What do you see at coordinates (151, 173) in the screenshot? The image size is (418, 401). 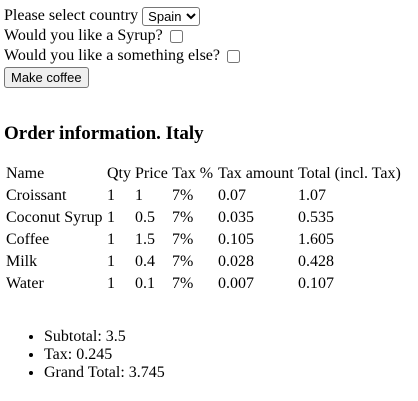 I see `column-header-price: Price` at bounding box center [151, 173].